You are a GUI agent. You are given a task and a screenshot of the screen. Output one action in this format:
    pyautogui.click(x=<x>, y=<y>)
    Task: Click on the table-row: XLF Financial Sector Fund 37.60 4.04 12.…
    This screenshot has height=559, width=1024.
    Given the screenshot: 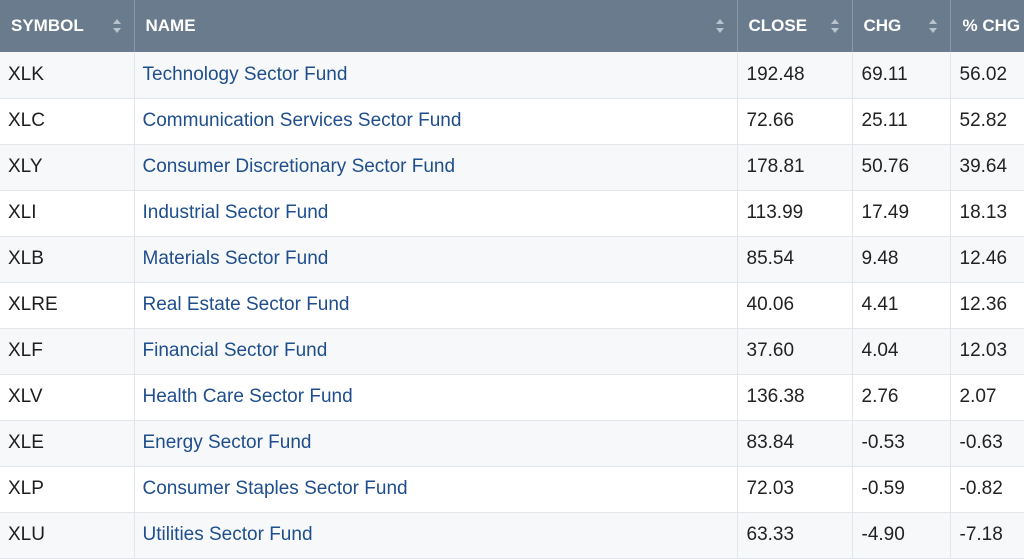 What is the action you would take?
    pyautogui.click(x=512, y=351)
    